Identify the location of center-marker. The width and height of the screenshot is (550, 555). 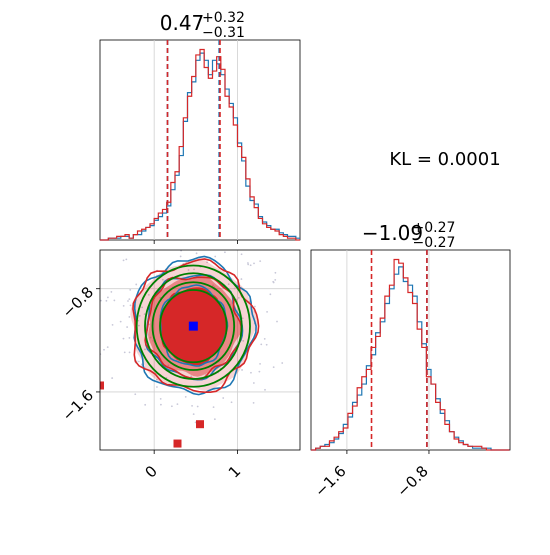
(193, 326).